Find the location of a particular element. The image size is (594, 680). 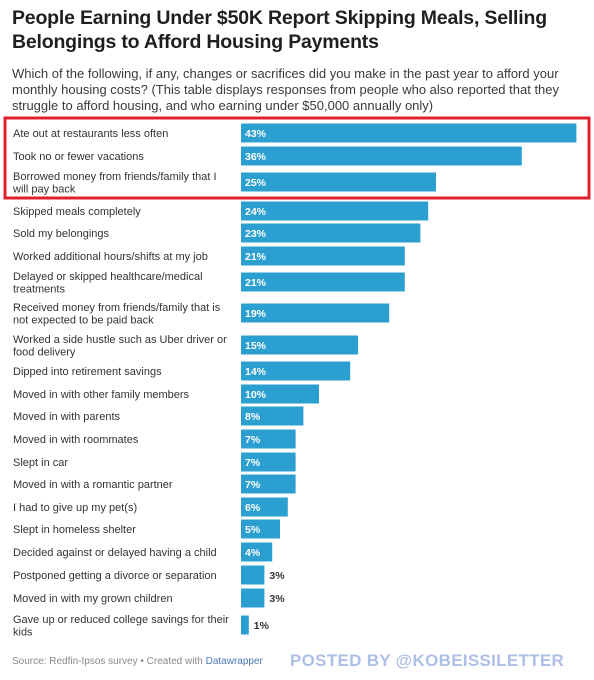

value-label: 19% is located at coordinates (256, 314).